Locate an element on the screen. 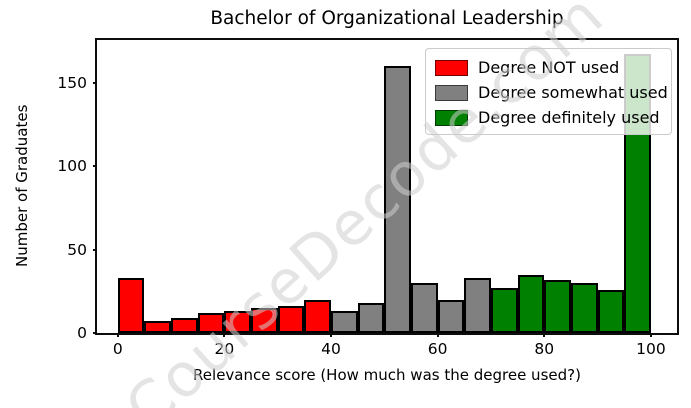 The image size is (691, 408). y-axis-label: Number of Graduates is located at coordinates (22, 185).